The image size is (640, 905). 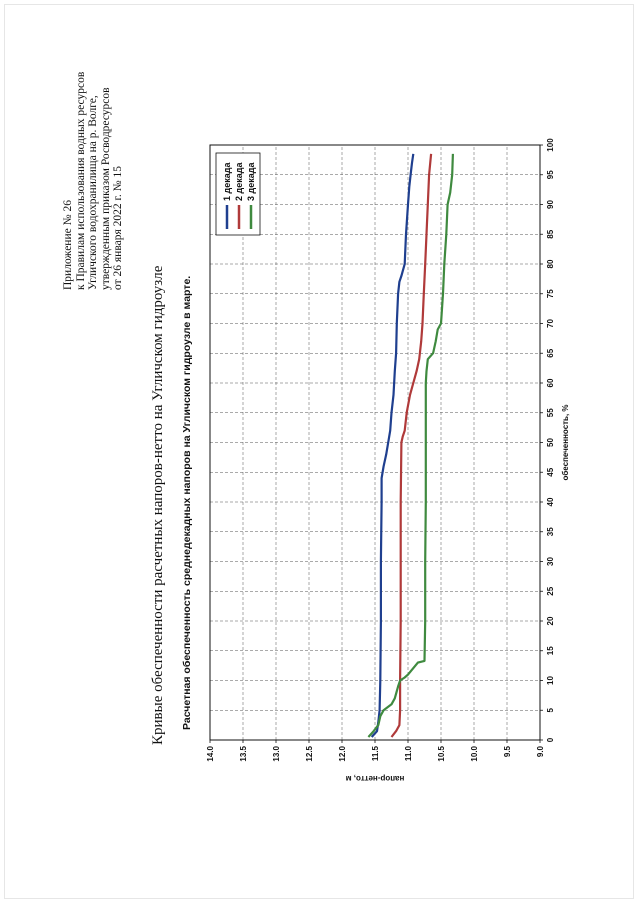 What do you see at coordinates (507, 751) in the screenshot?
I see `y-tick-label: 9.5` at bounding box center [507, 751].